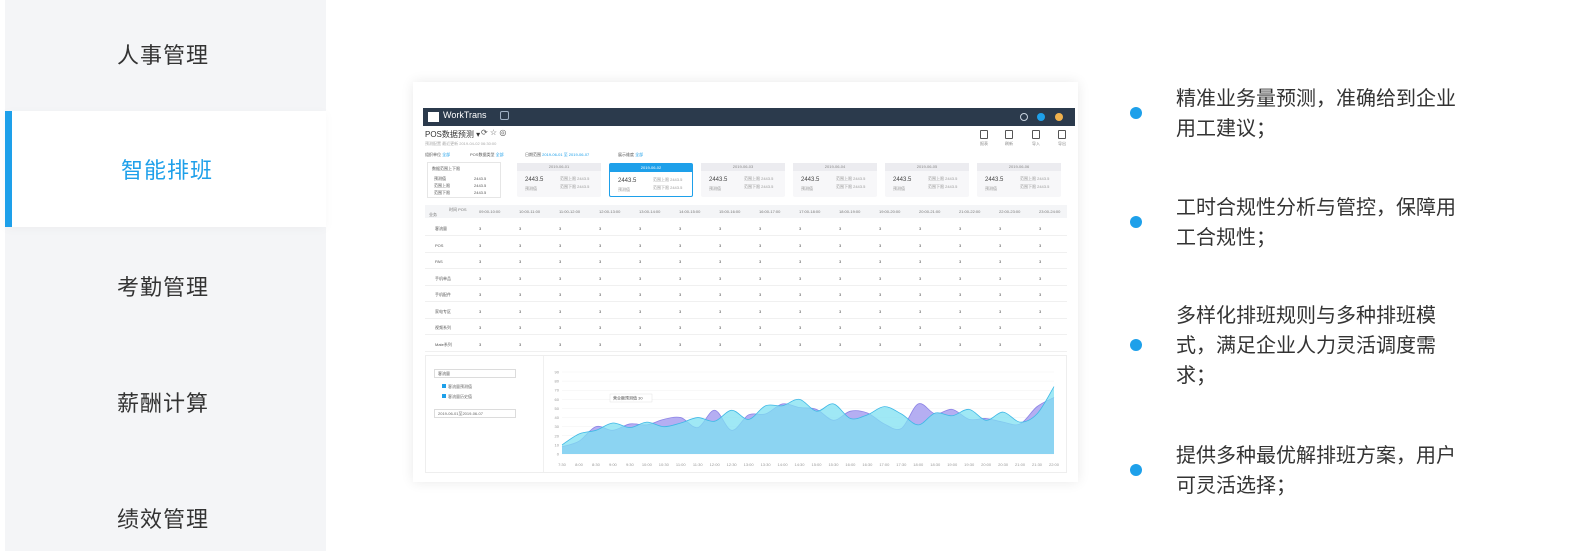  I want to click on module-icon, so click(504, 115).